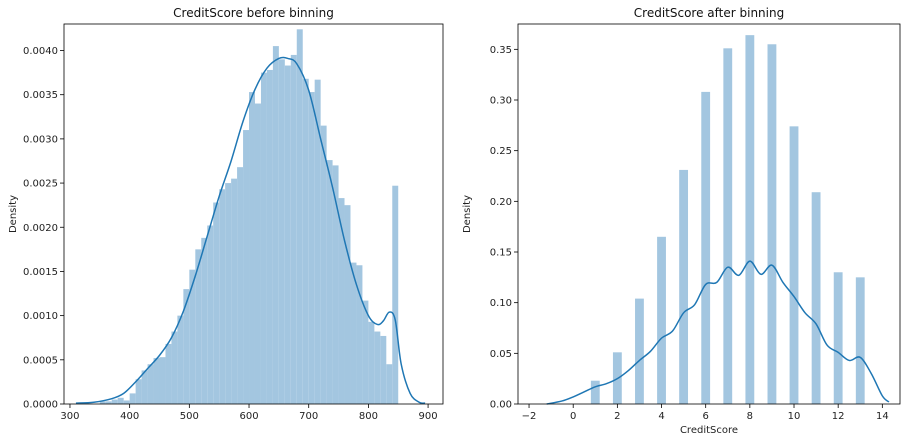  What do you see at coordinates (573, 416) in the screenshot?
I see `x-tick-label: 0` at bounding box center [573, 416].